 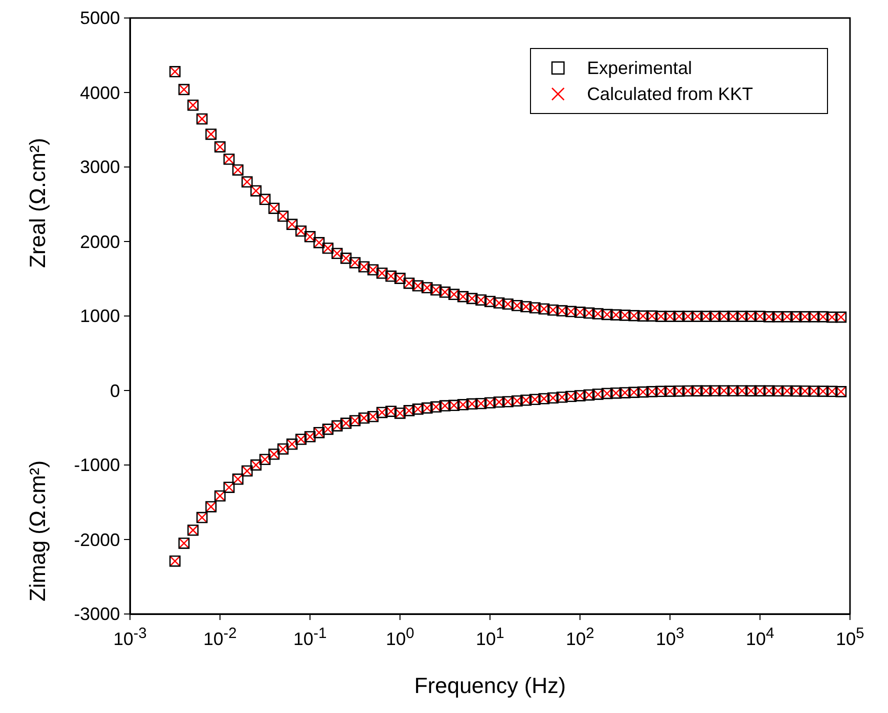 I want to click on y-tick-label: -2000, so click(x=97, y=540).